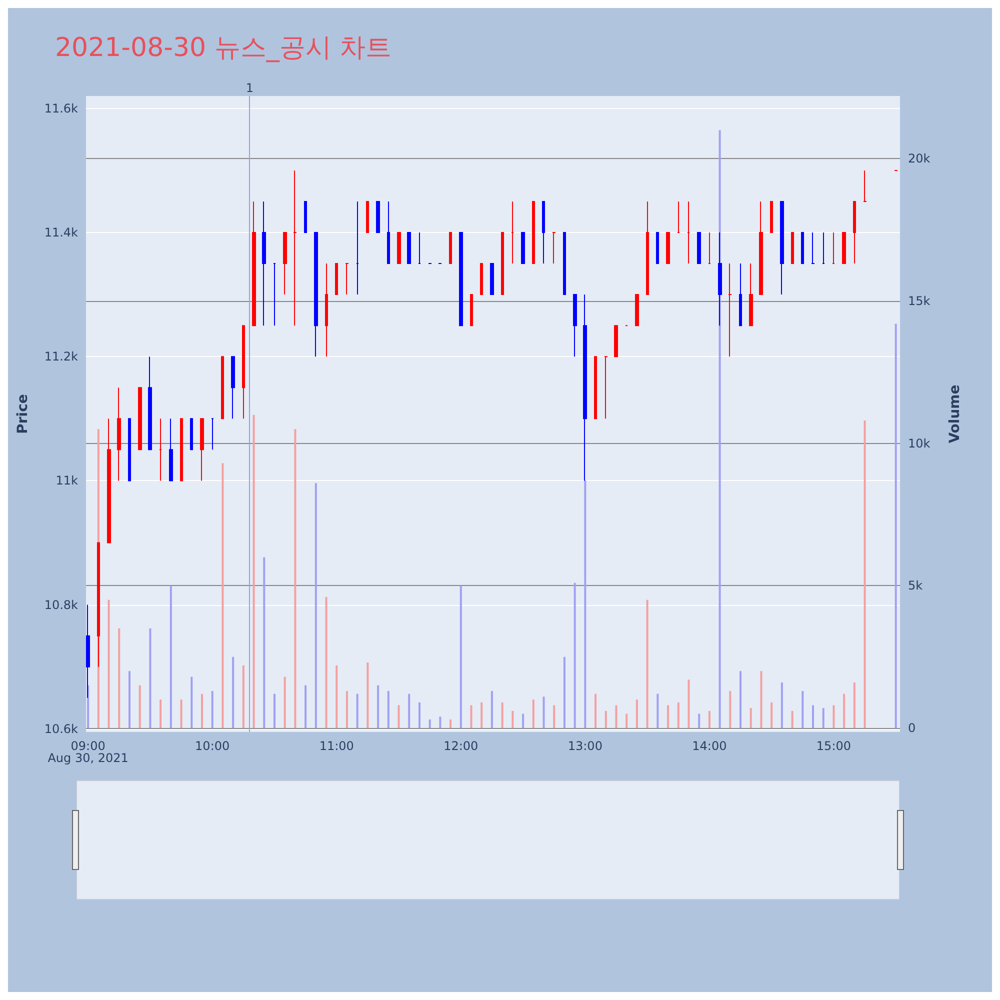 Image resolution: width=1000 pixels, height=1000 pixels. I want to click on y2-tick-label: 20k, so click(919, 159).